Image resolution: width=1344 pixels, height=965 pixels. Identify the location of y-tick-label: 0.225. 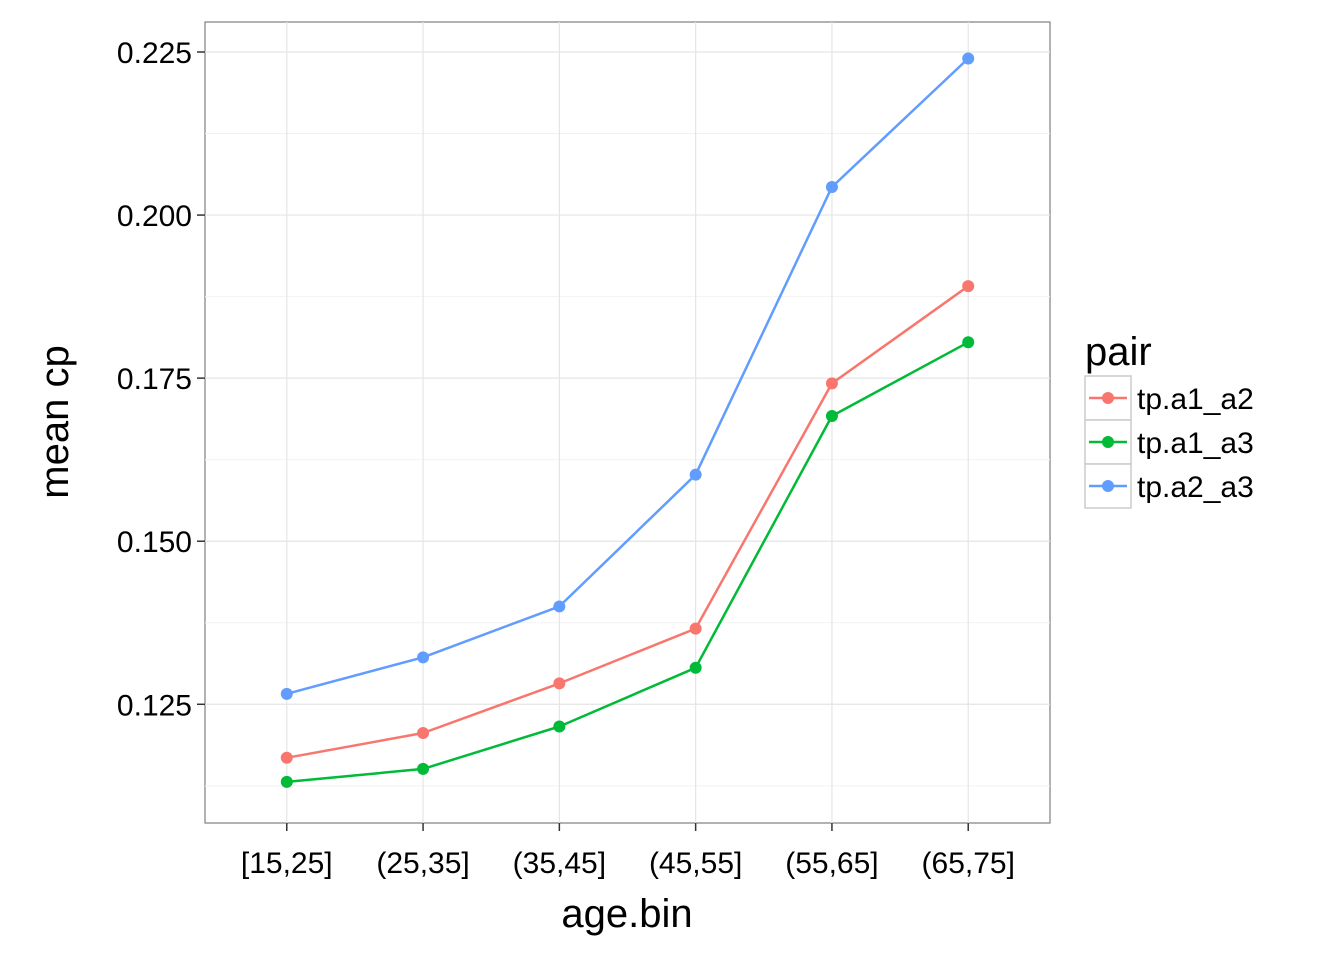
(154, 53).